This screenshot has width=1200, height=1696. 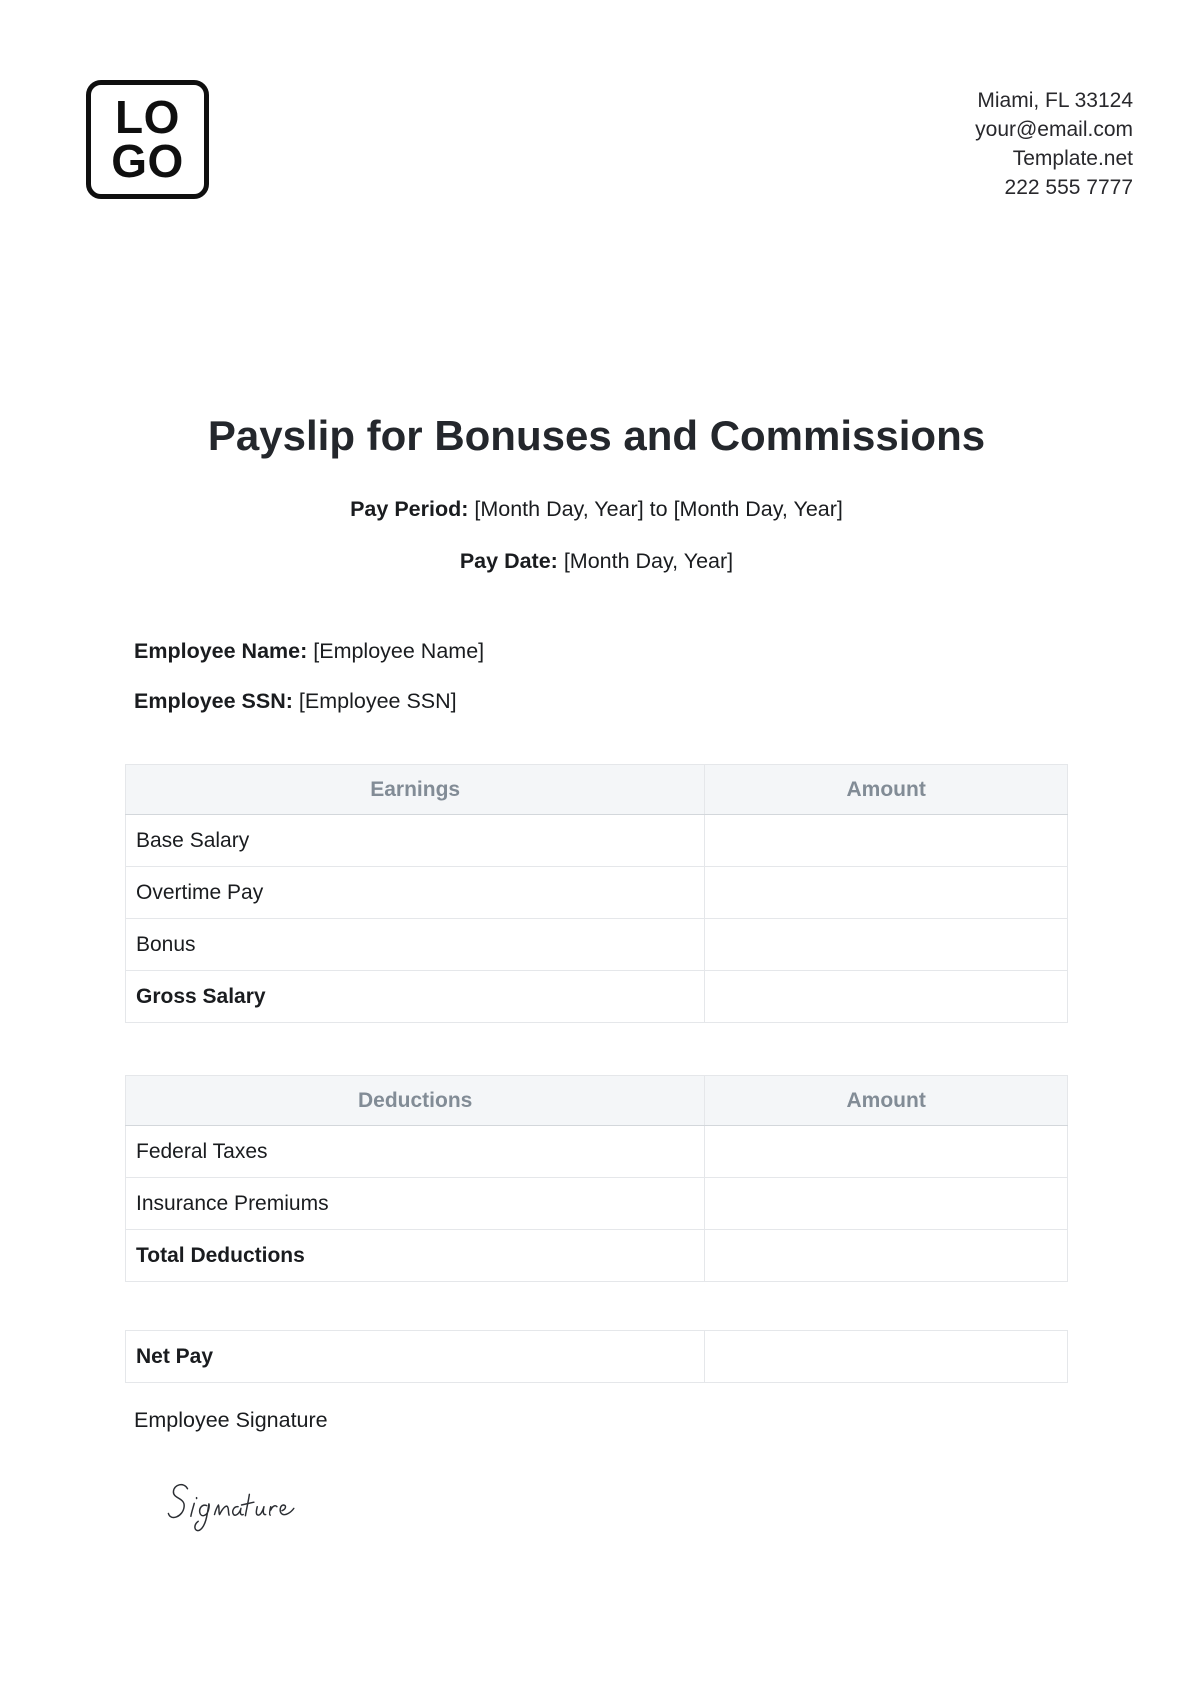 What do you see at coordinates (377, 701) in the screenshot?
I see `employee-ssn-value: [Employee SSN]` at bounding box center [377, 701].